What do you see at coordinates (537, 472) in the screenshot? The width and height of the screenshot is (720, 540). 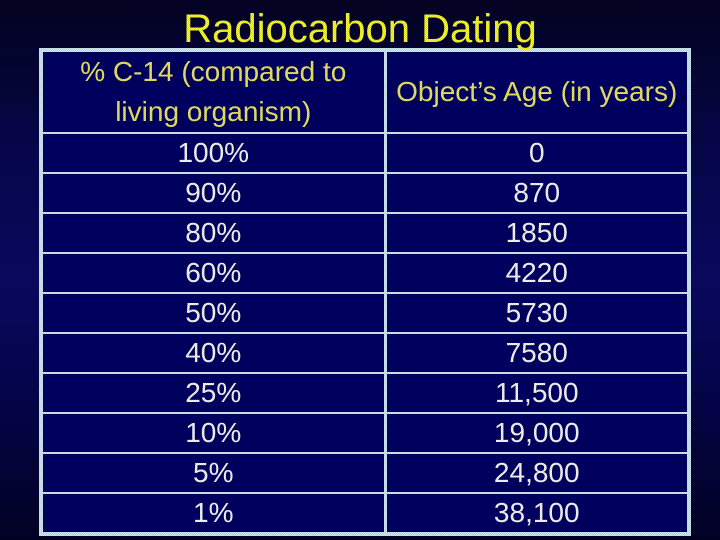 I see `age-cell: 24,800` at bounding box center [537, 472].